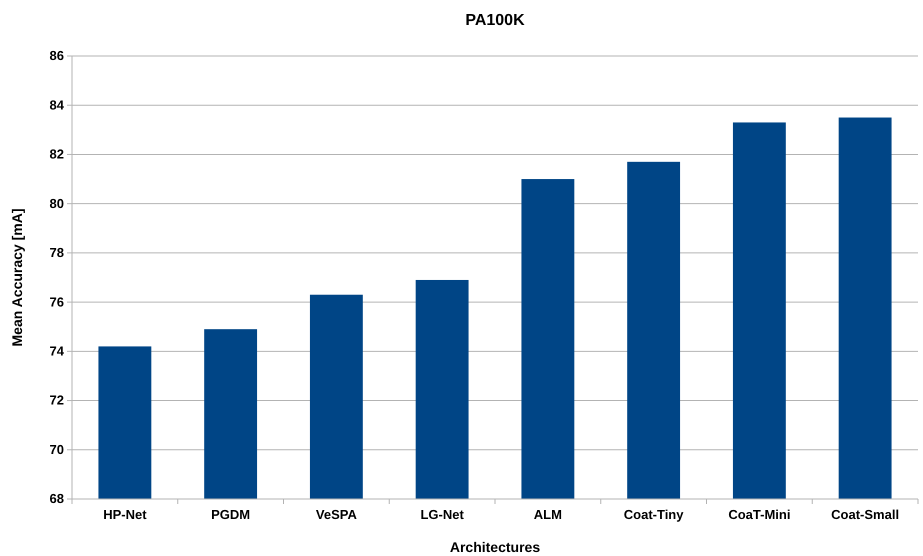 This screenshot has width=923, height=556. What do you see at coordinates (495, 20) in the screenshot?
I see `chart-title: PA100K` at bounding box center [495, 20].